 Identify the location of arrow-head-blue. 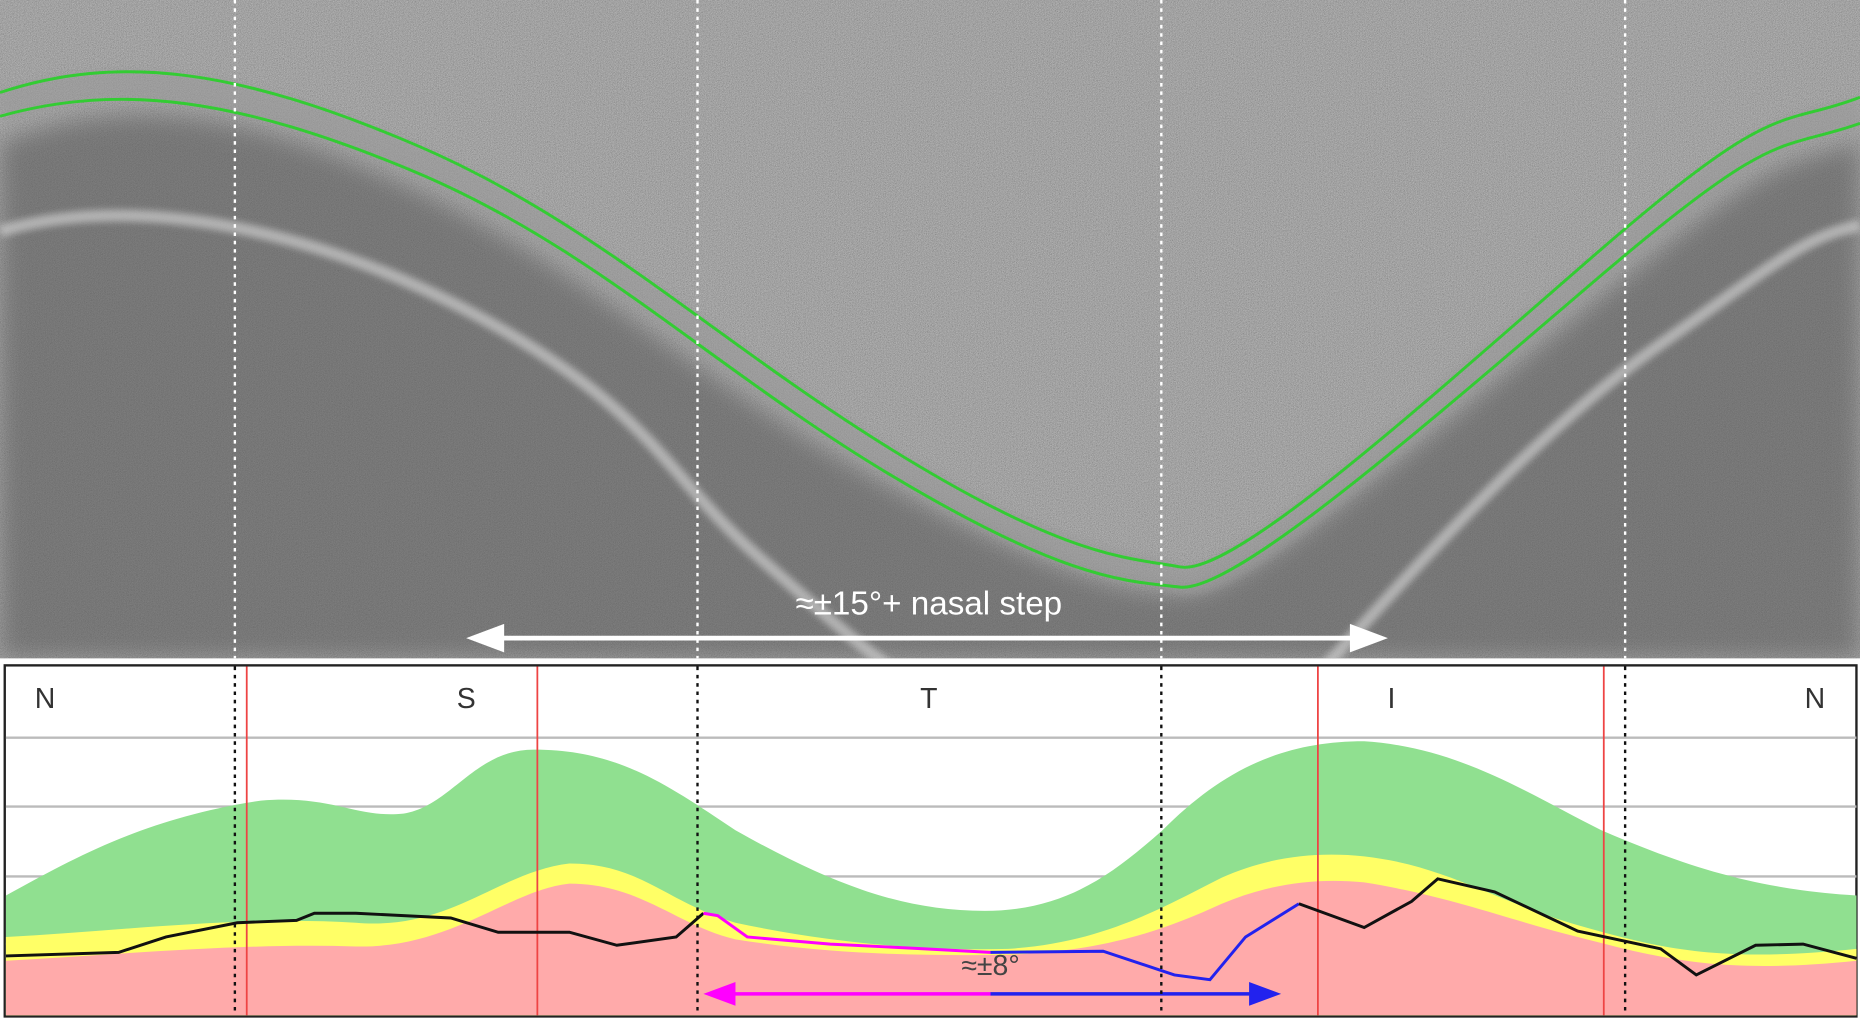
(1265, 994).